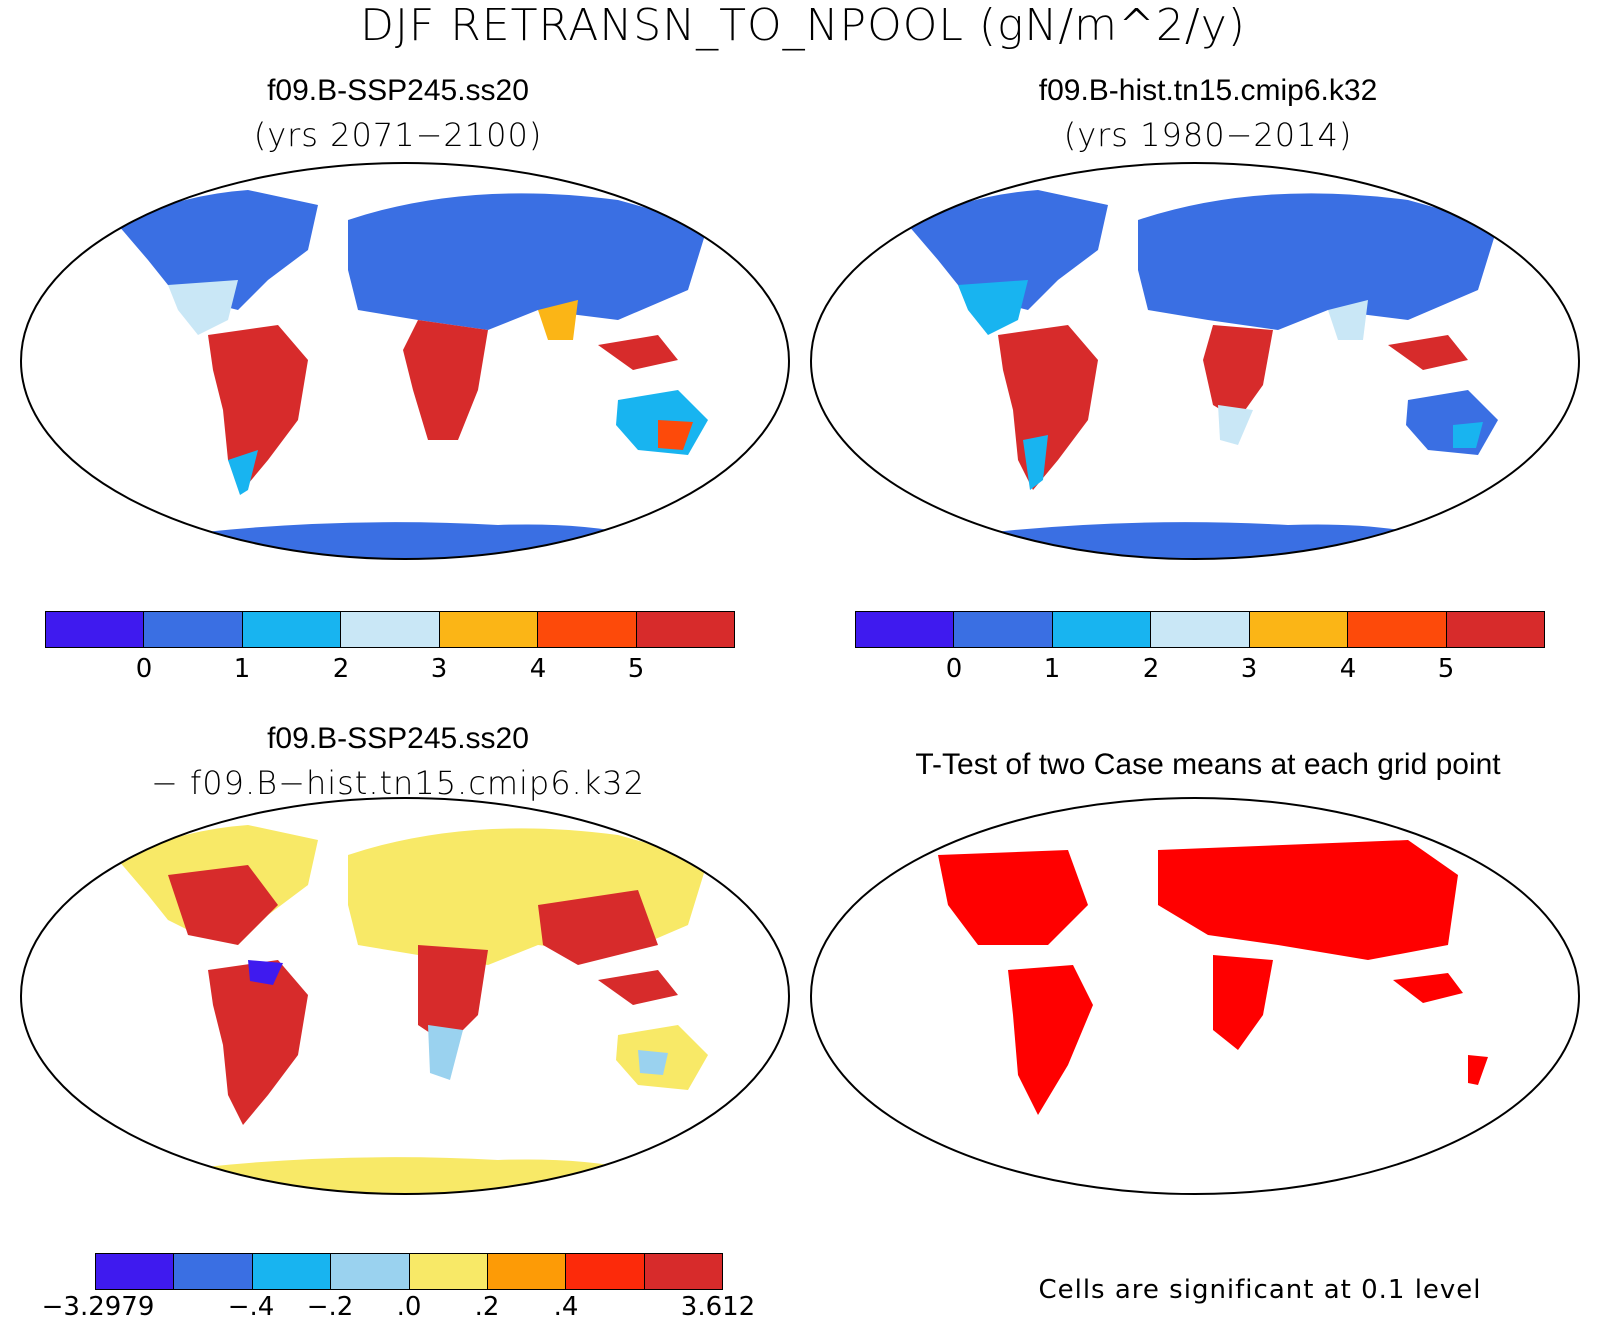  I want to click on significant-eurasia, so click(1308, 900).